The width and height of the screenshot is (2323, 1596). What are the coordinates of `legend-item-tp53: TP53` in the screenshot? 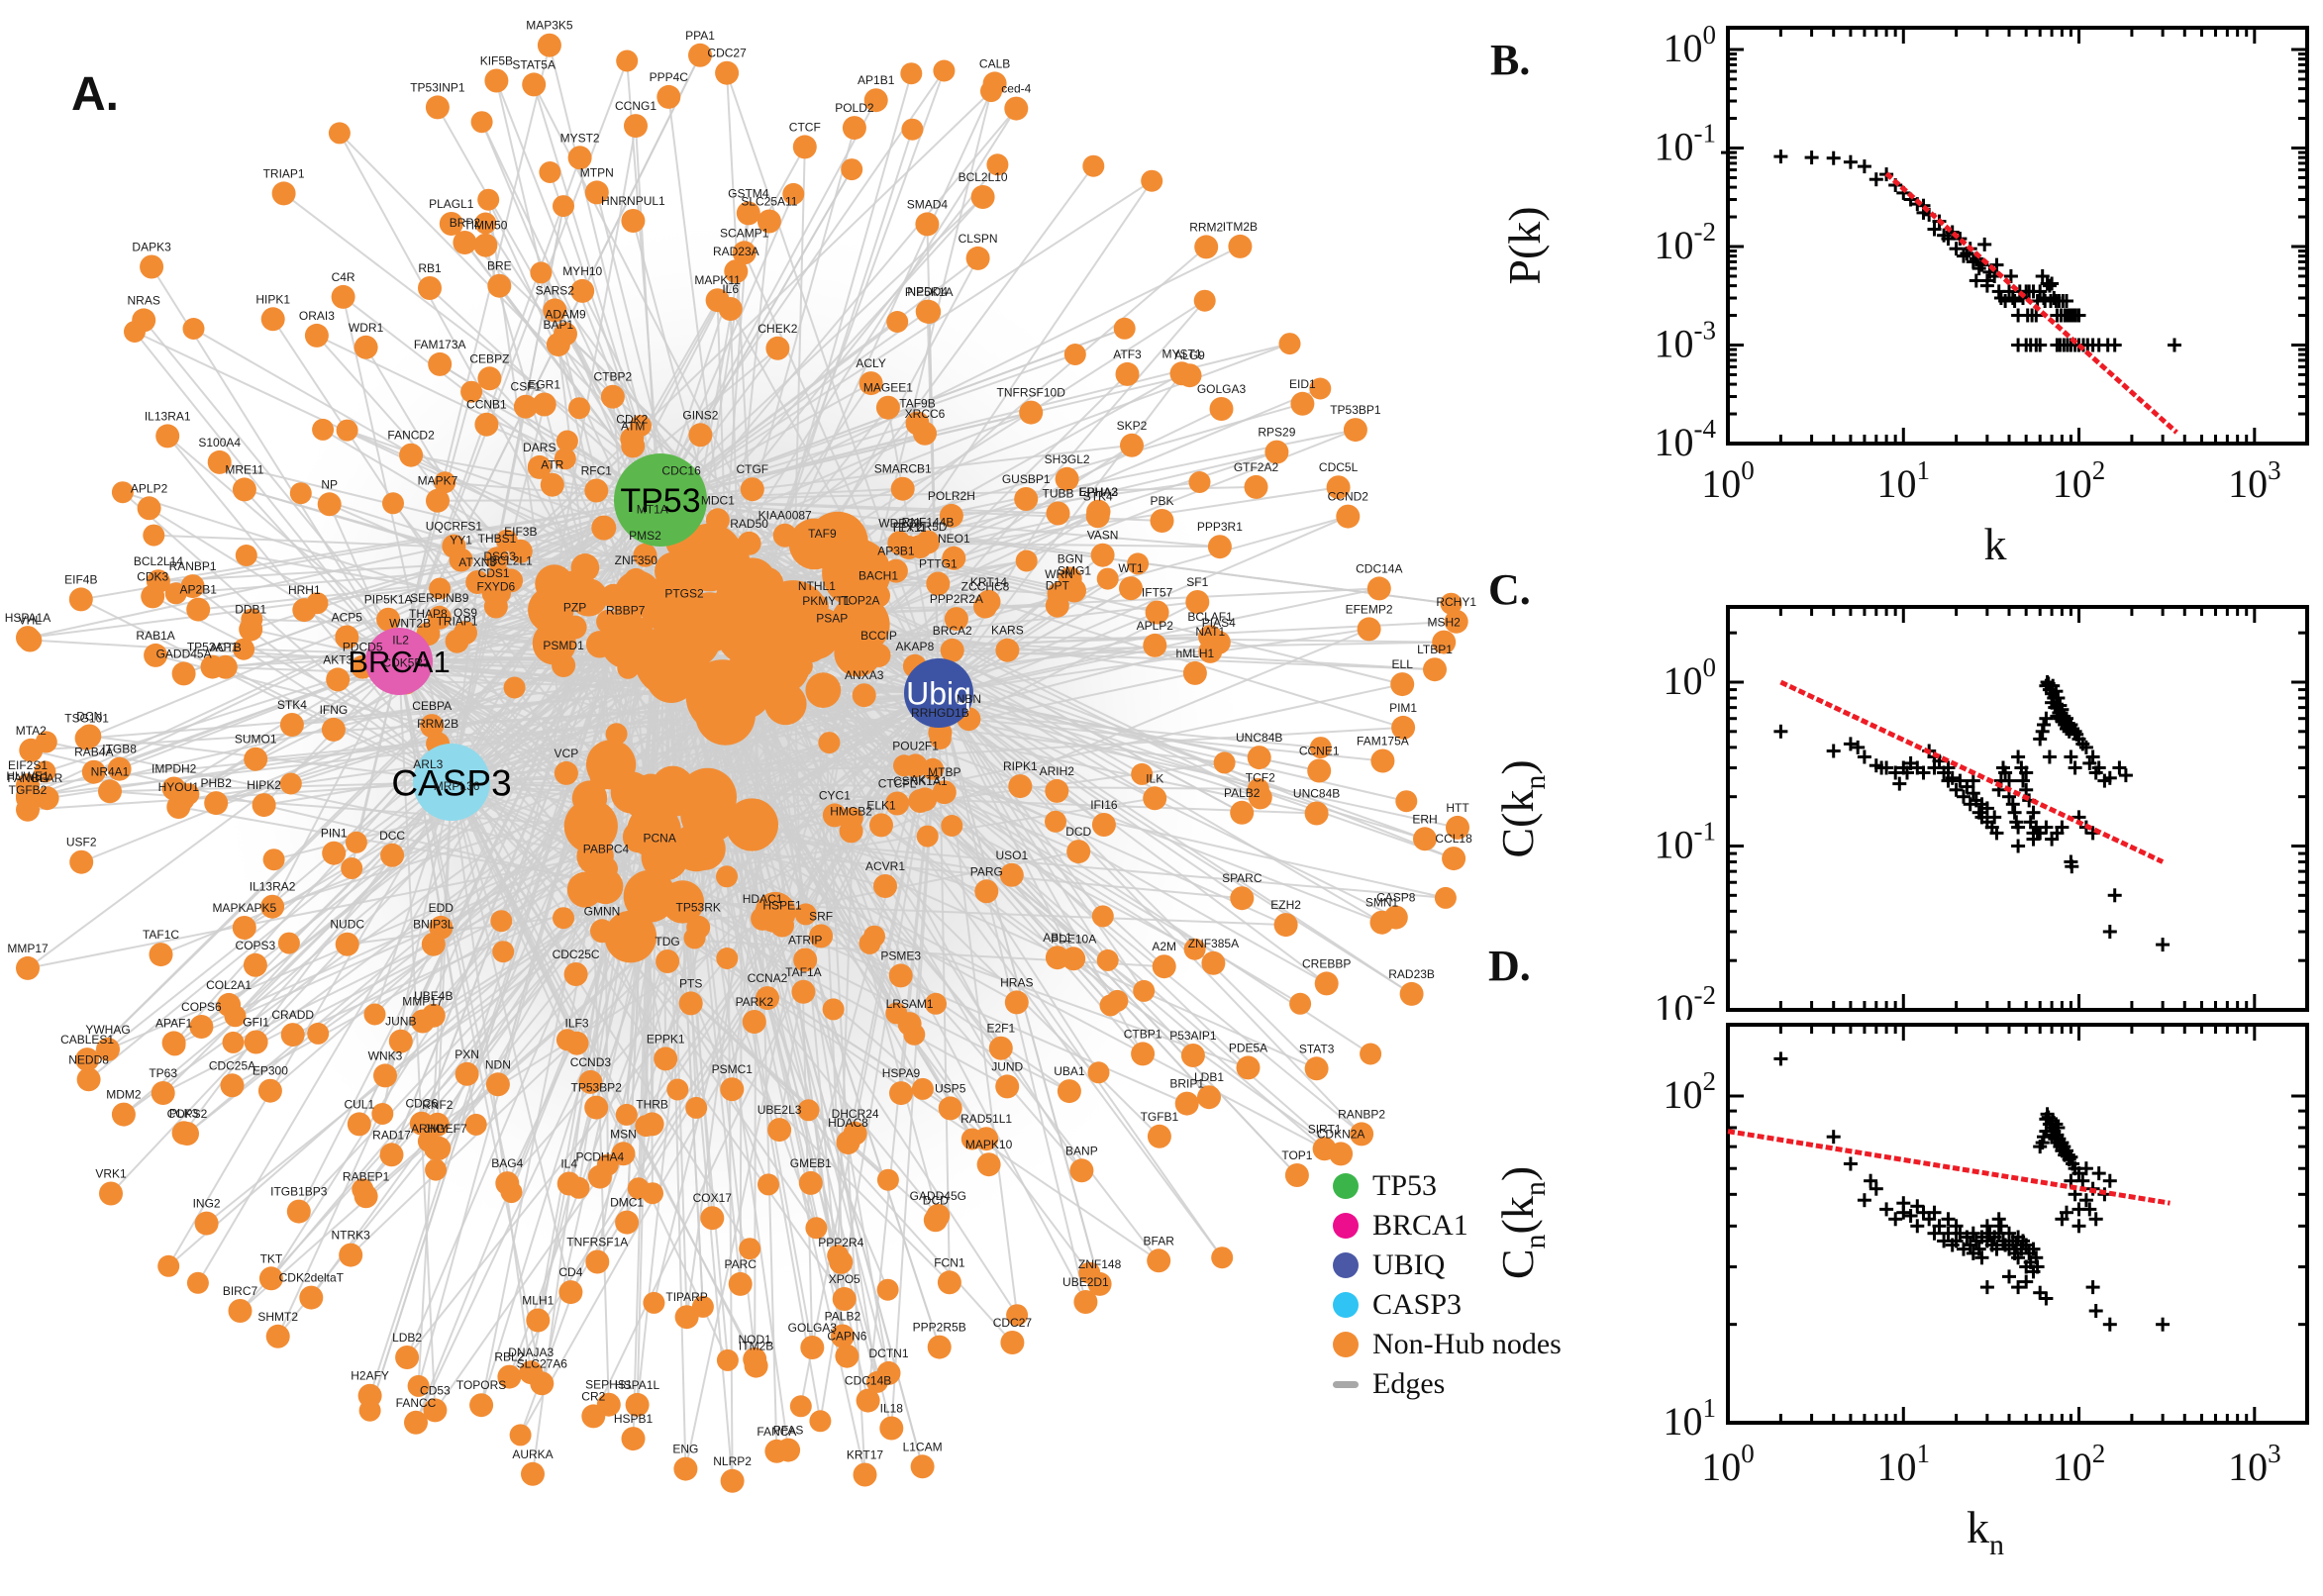 It's located at (1447, 1186).